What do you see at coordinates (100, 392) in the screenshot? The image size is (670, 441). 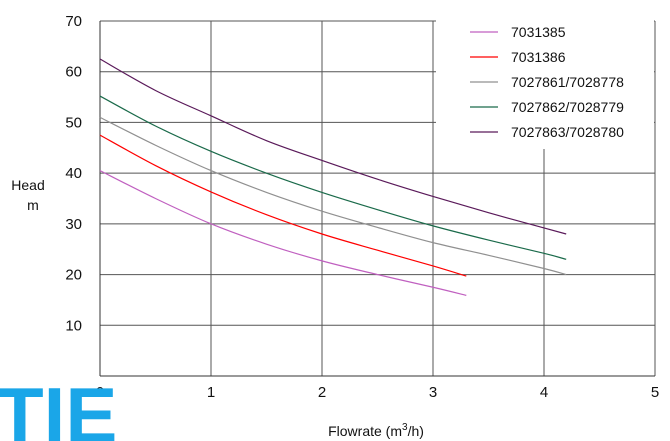 I see `x-tick-label: 0` at bounding box center [100, 392].